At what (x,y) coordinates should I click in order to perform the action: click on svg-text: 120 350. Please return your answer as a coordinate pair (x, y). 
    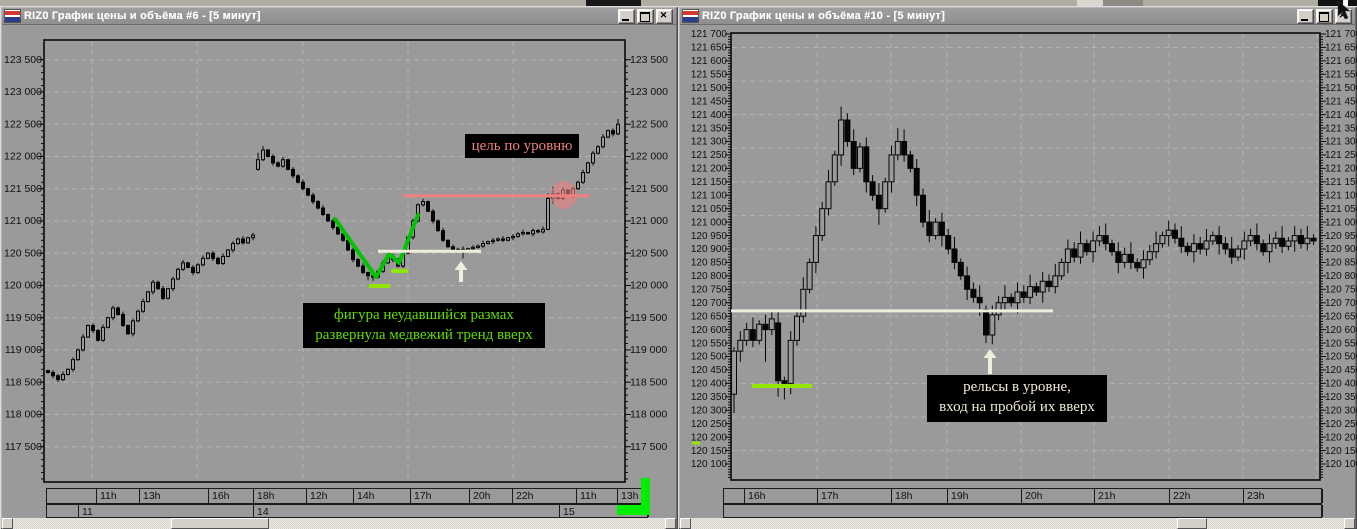
    Looking at the image, I should click on (1341, 397).